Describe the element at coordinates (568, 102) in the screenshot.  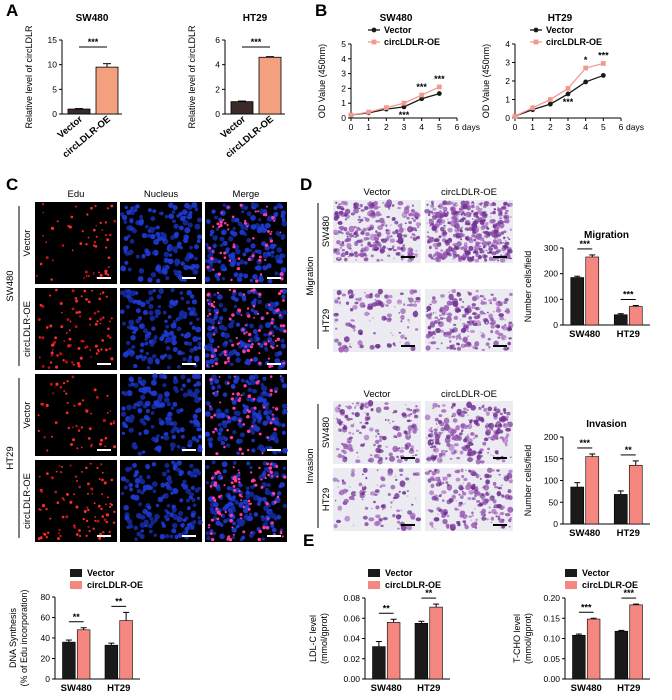
I see `sig-label: ***` at that location.